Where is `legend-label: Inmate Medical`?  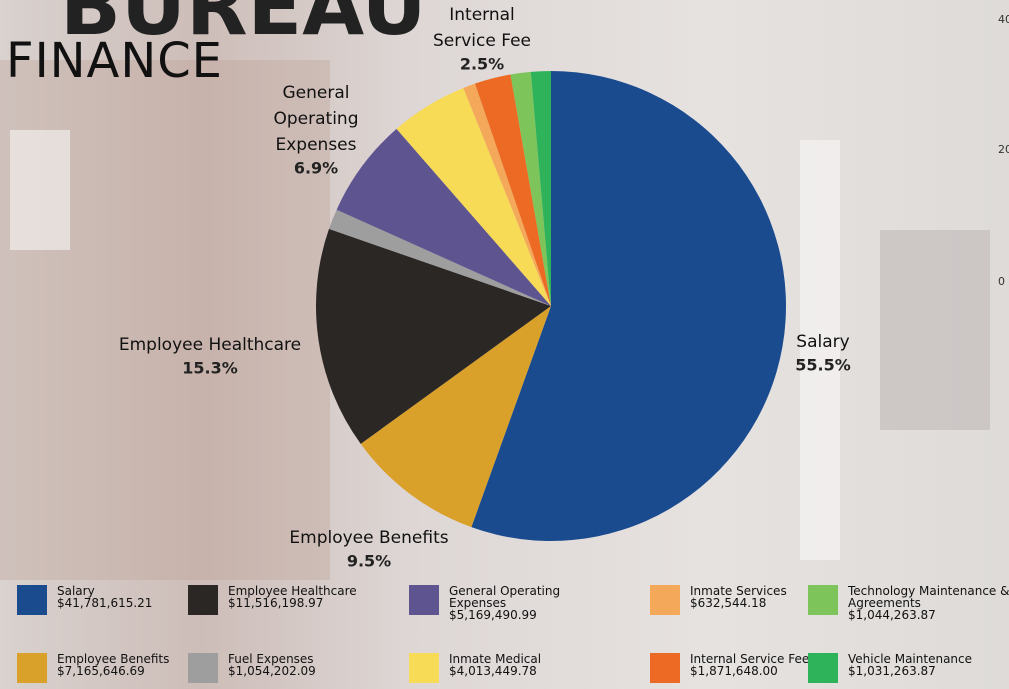
legend-label: Inmate Medical is located at coordinates (495, 659).